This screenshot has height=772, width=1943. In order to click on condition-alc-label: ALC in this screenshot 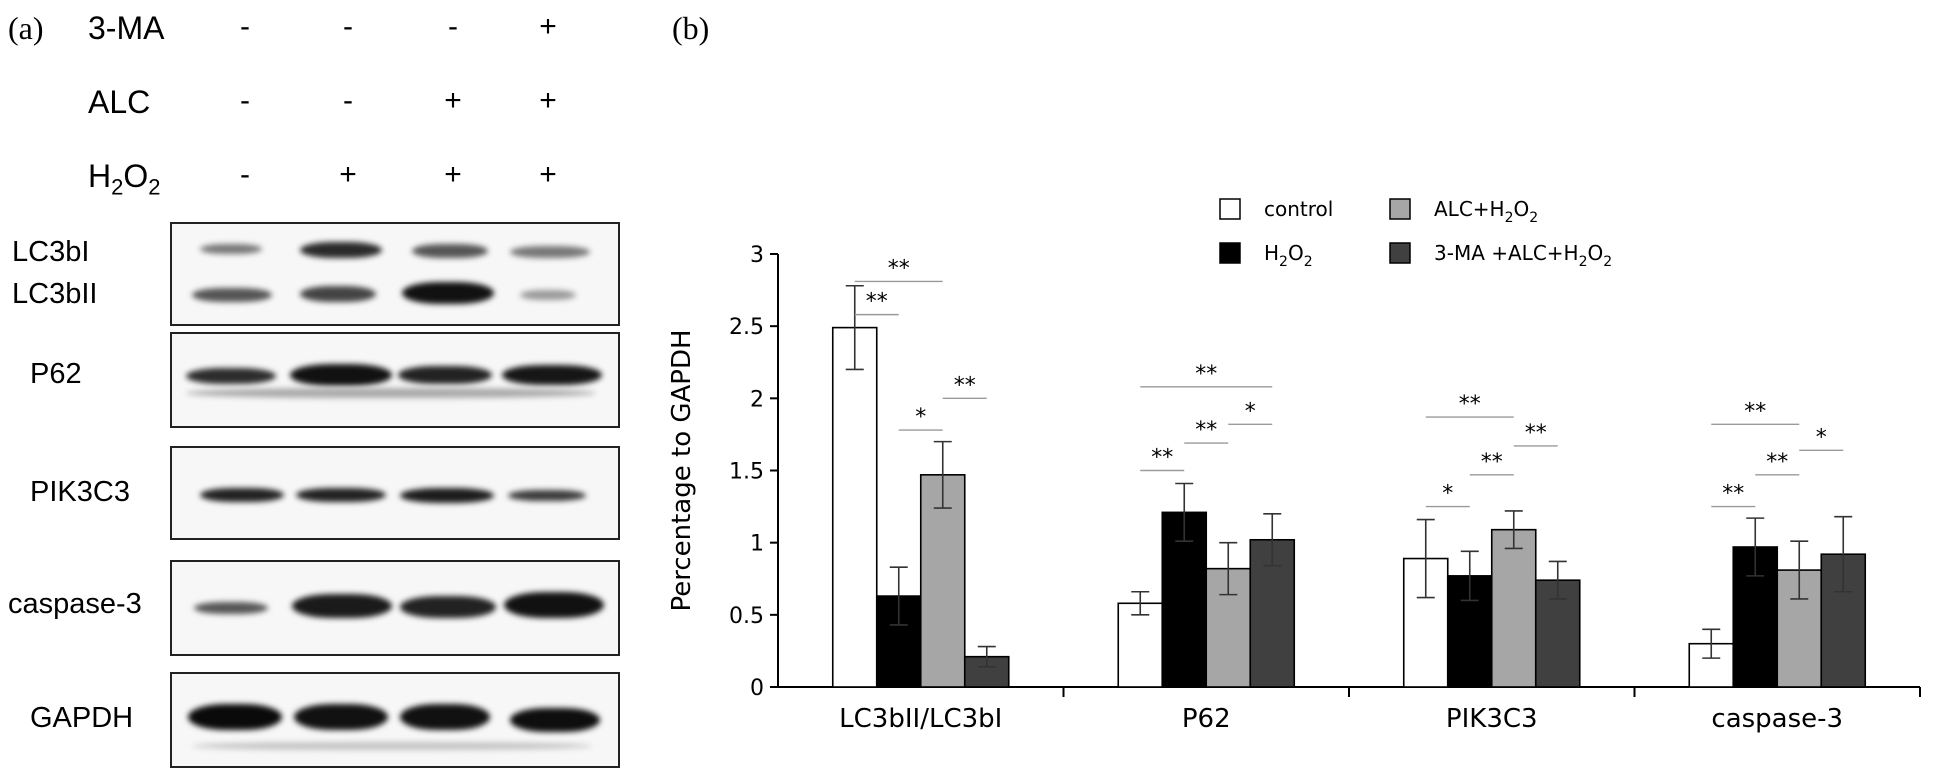, I will do `click(119, 102)`.